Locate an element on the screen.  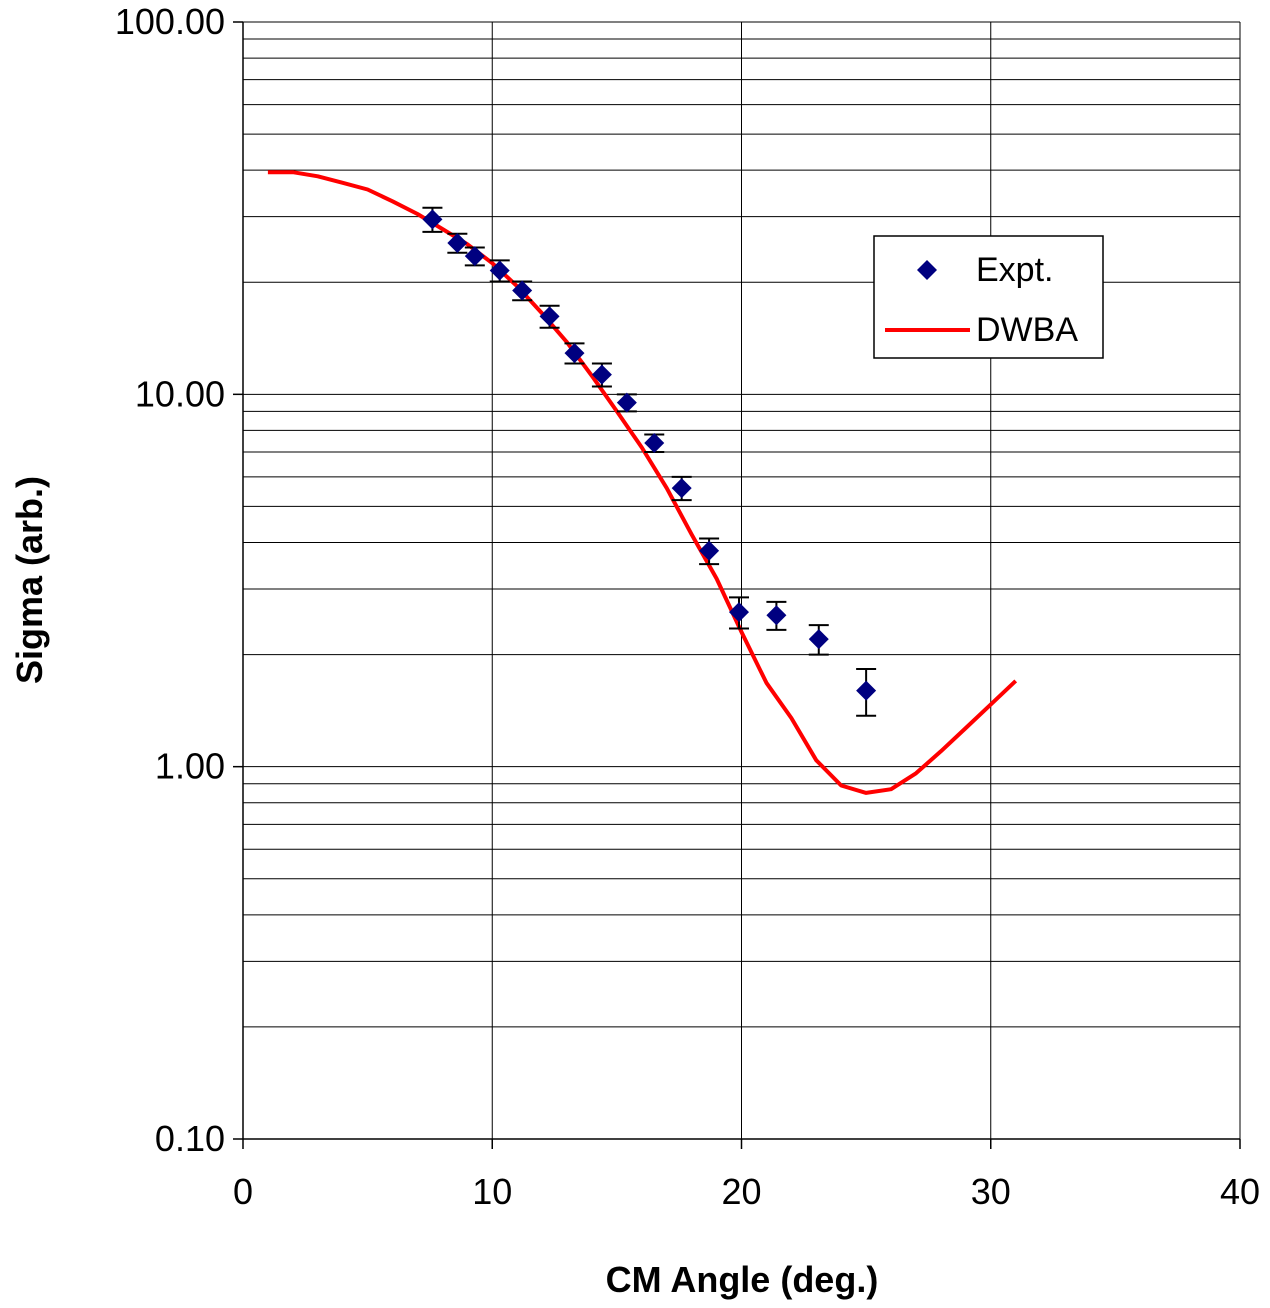
legend: Expt. DWBA is located at coordinates (988, 297).